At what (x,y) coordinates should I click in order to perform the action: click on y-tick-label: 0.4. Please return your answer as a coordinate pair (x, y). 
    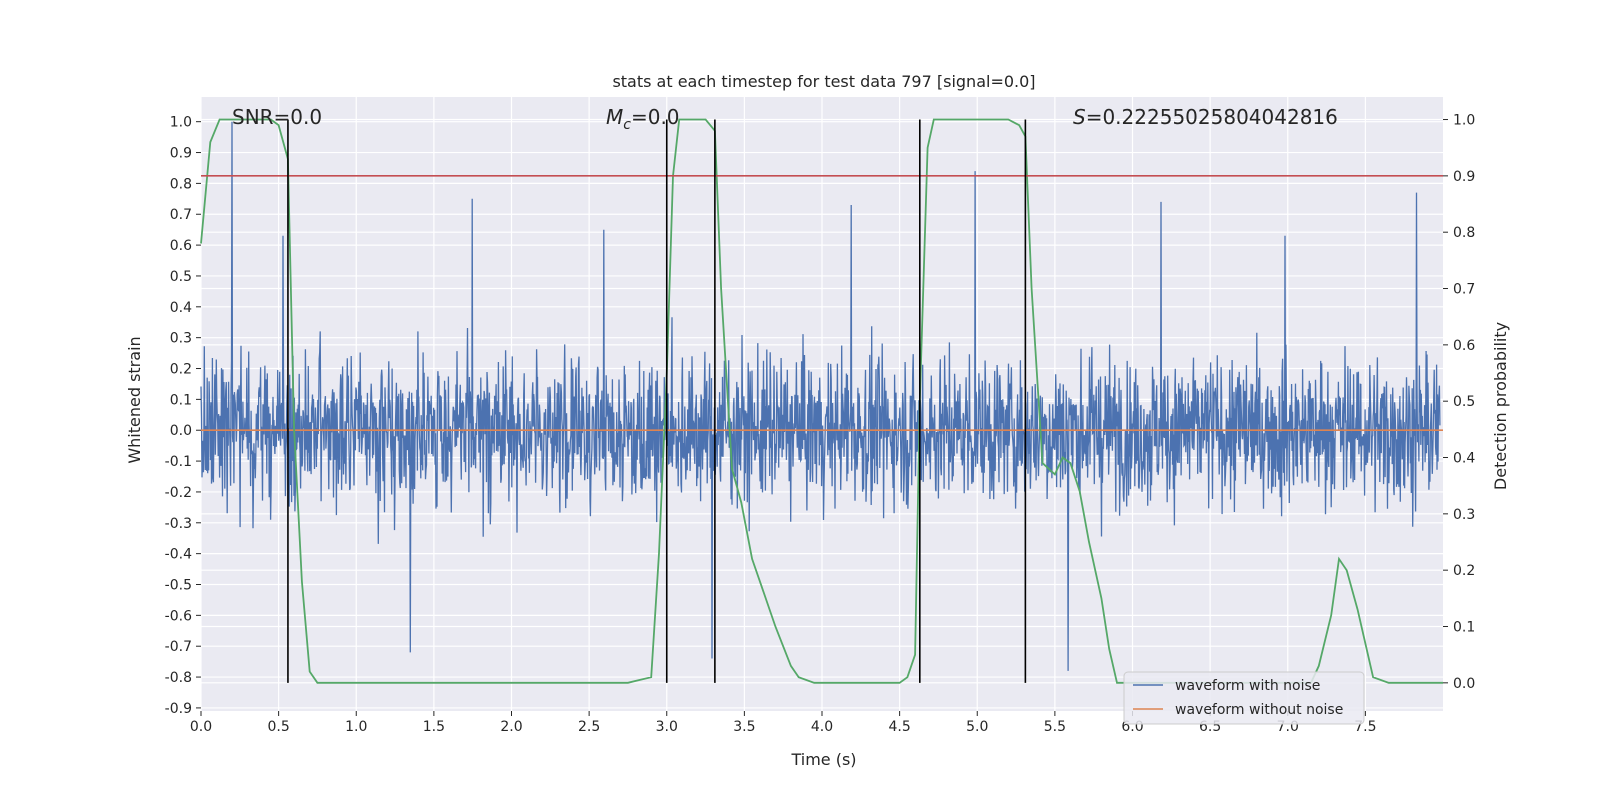
    Looking at the image, I should click on (181, 308).